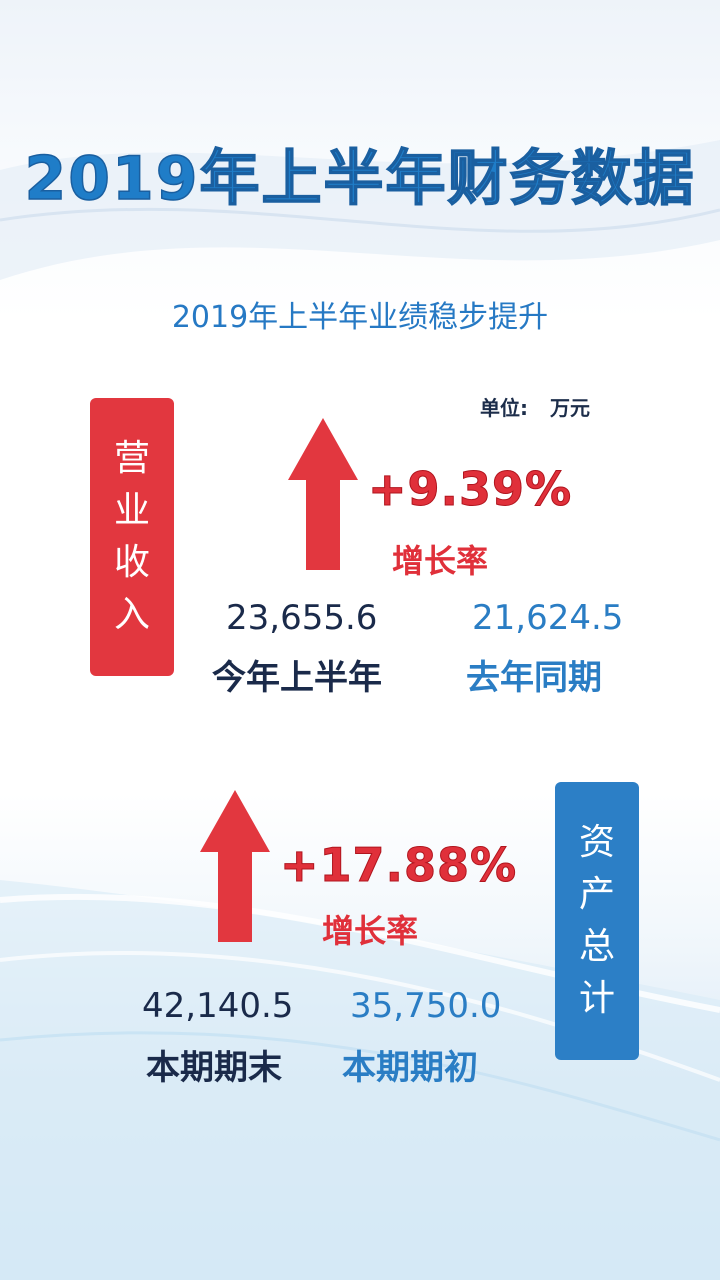 The image size is (720, 1280). Describe the element at coordinates (131, 510) in the screenshot. I see `revenue-label-char: 业` at that location.